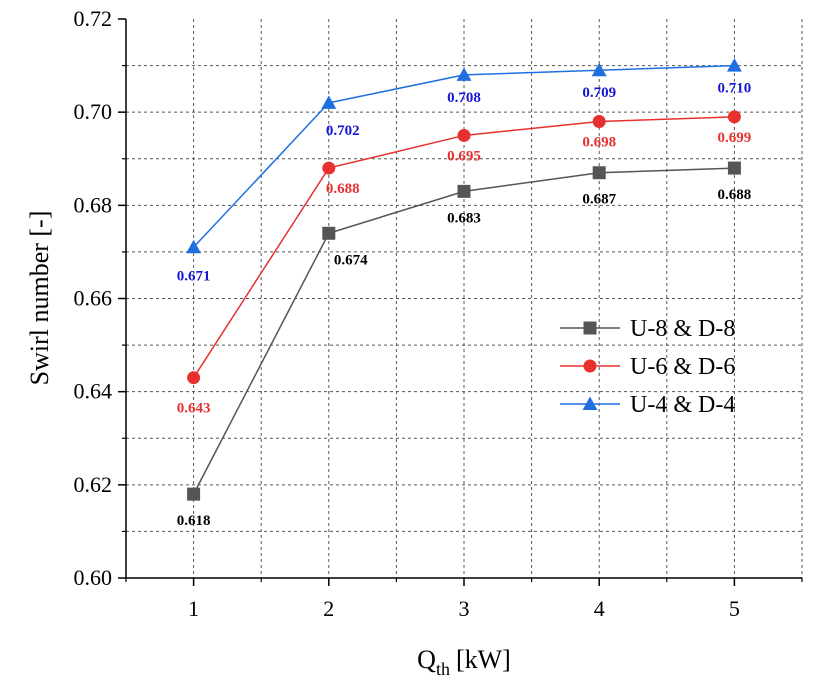  I want to click on y-tick-label: 0.68, so click(93, 204).